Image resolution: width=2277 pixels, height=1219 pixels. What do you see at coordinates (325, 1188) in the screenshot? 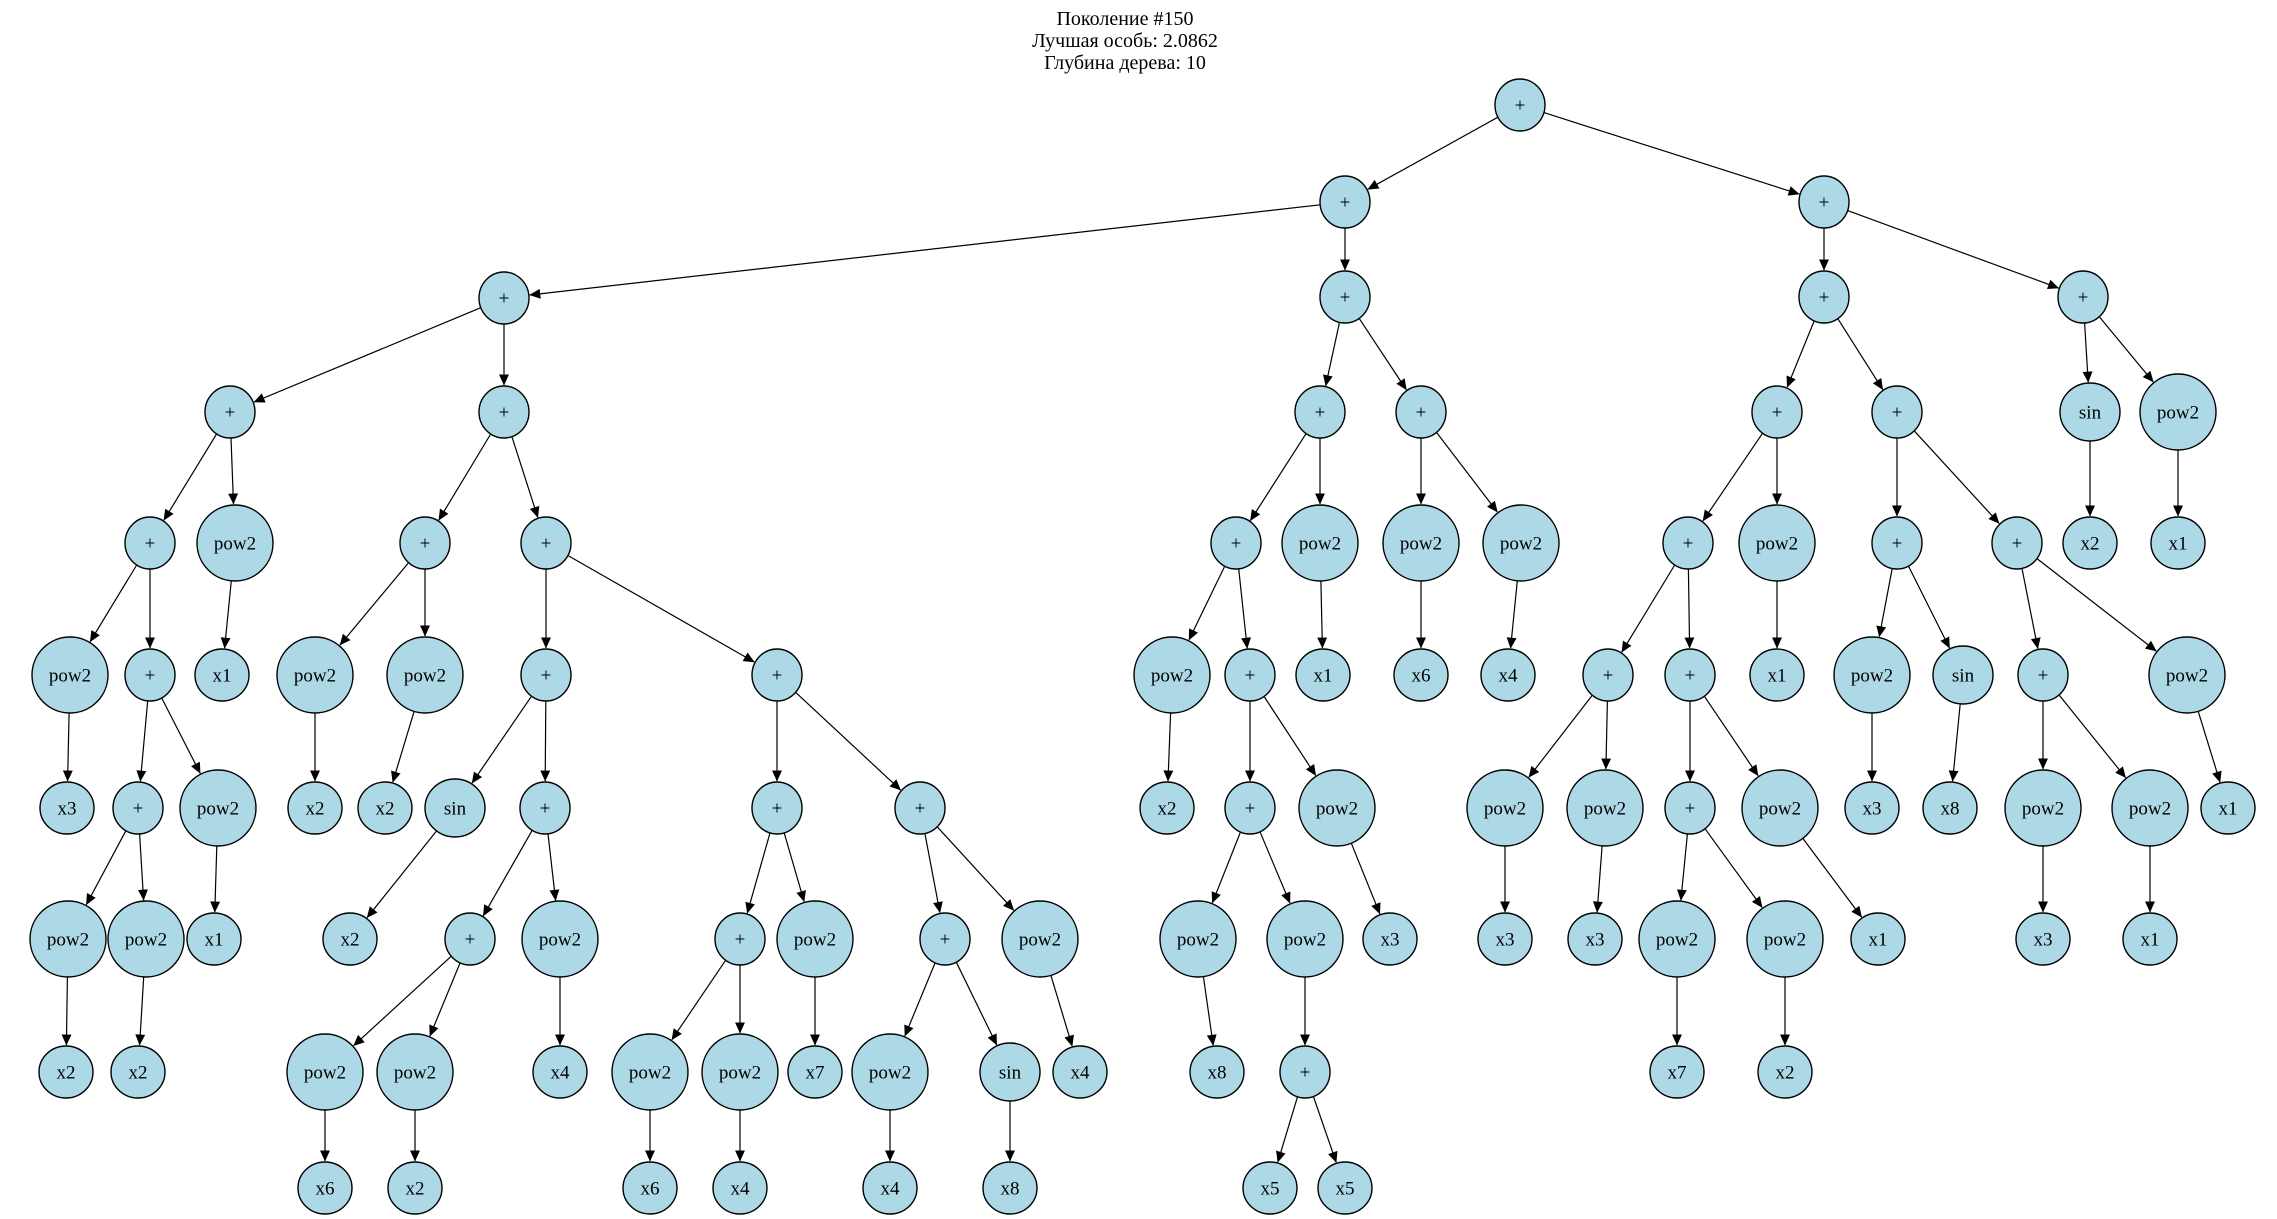
I see `tree-node-var: x6` at bounding box center [325, 1188].